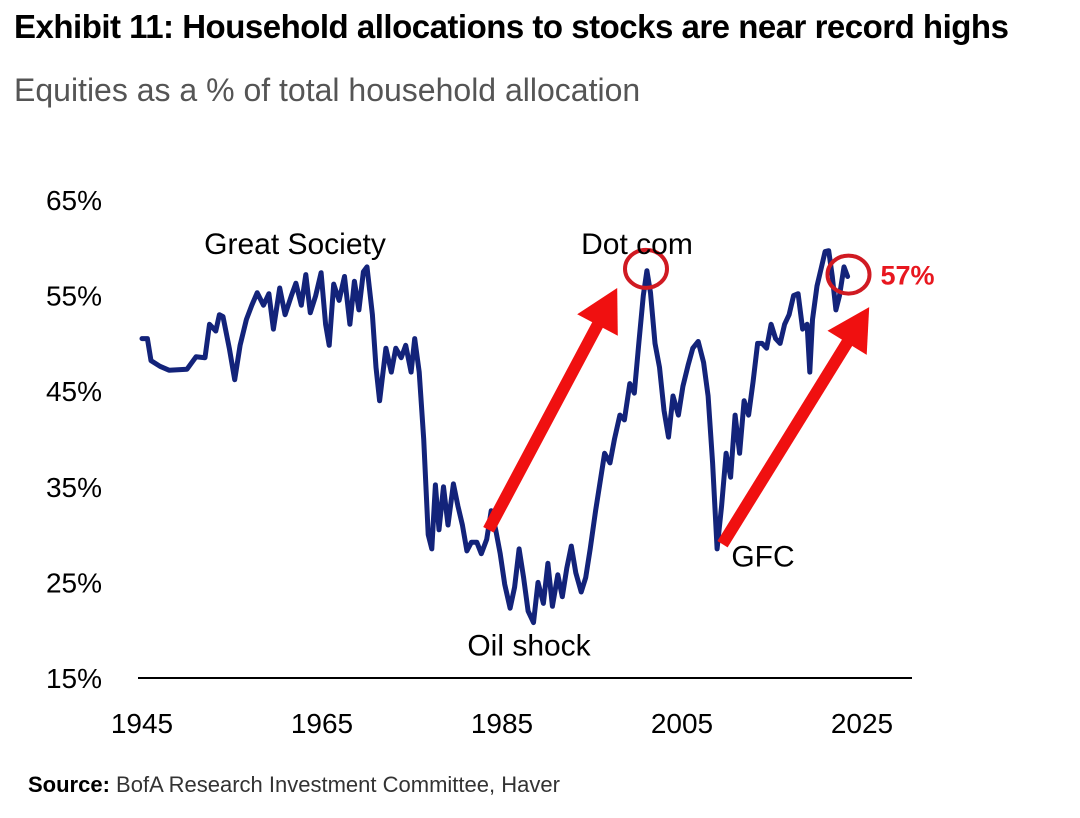 This screenshot has height=818, width=1080. Describe the element at coordinates (74, 439) in the screenshot. I see `y-axis-ticks: 15% 25% 35% 45% 55% 65%` at that location.